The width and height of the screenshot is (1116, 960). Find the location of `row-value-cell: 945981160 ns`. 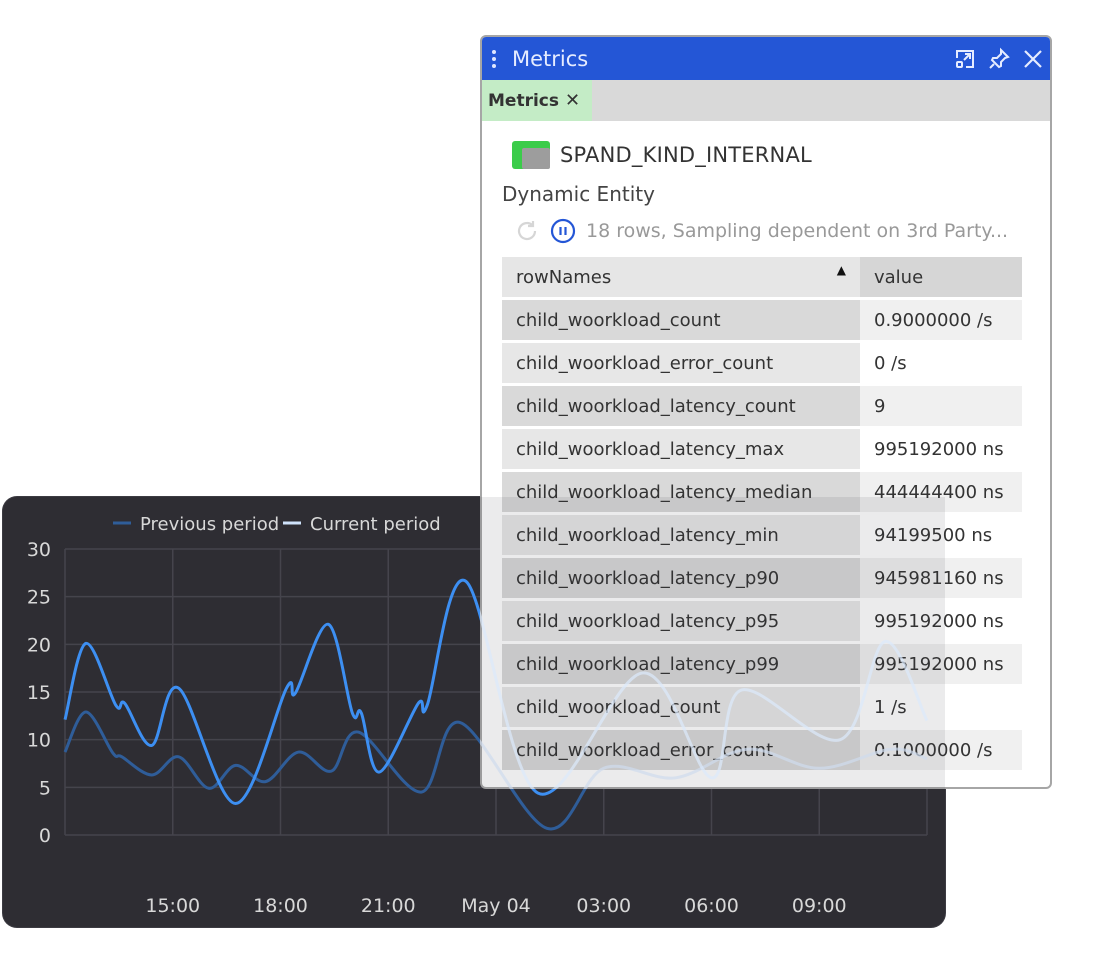

row-value-cell: 945981160 ns is located at coordinates (941, 578).